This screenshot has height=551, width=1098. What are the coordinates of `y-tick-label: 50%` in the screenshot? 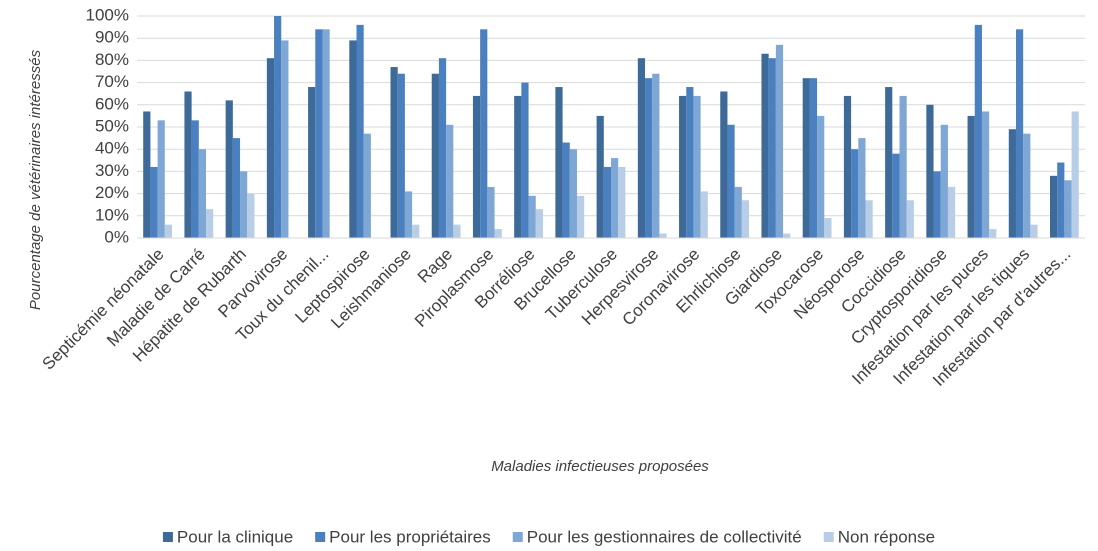 It's located at (112, 125).